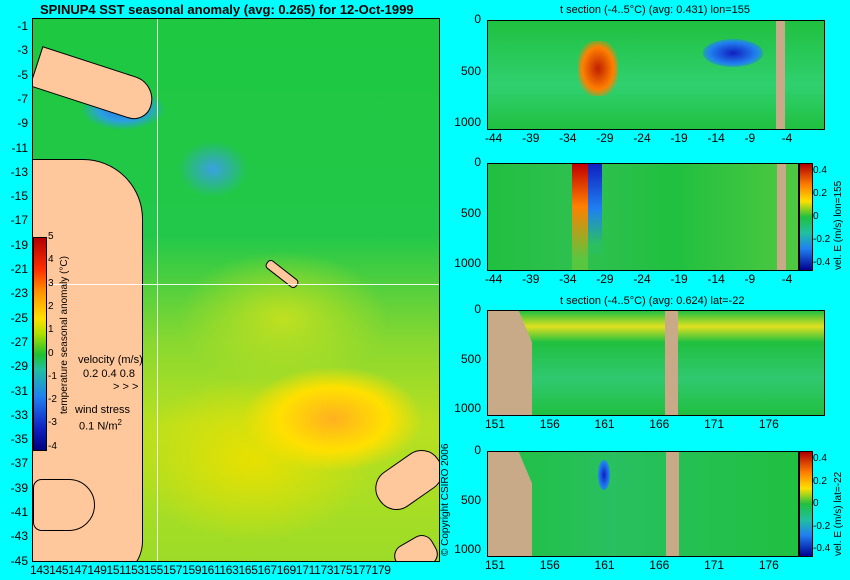 This screenshot has height=580, width=850. I want to click on sst-colorbar-tick: 1, so click(51, 330).